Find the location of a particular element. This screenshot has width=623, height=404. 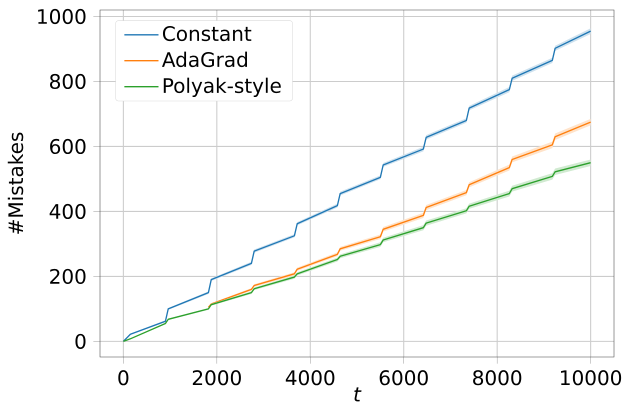

x-axis-title: t is located at coordinates (358, 394).